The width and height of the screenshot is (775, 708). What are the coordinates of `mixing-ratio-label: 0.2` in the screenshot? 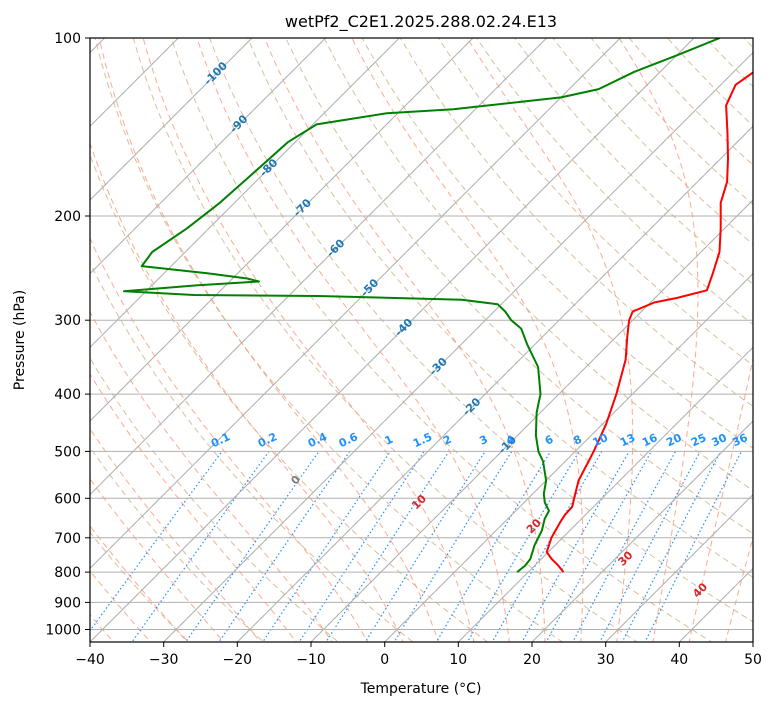 It's located at (267, 440).